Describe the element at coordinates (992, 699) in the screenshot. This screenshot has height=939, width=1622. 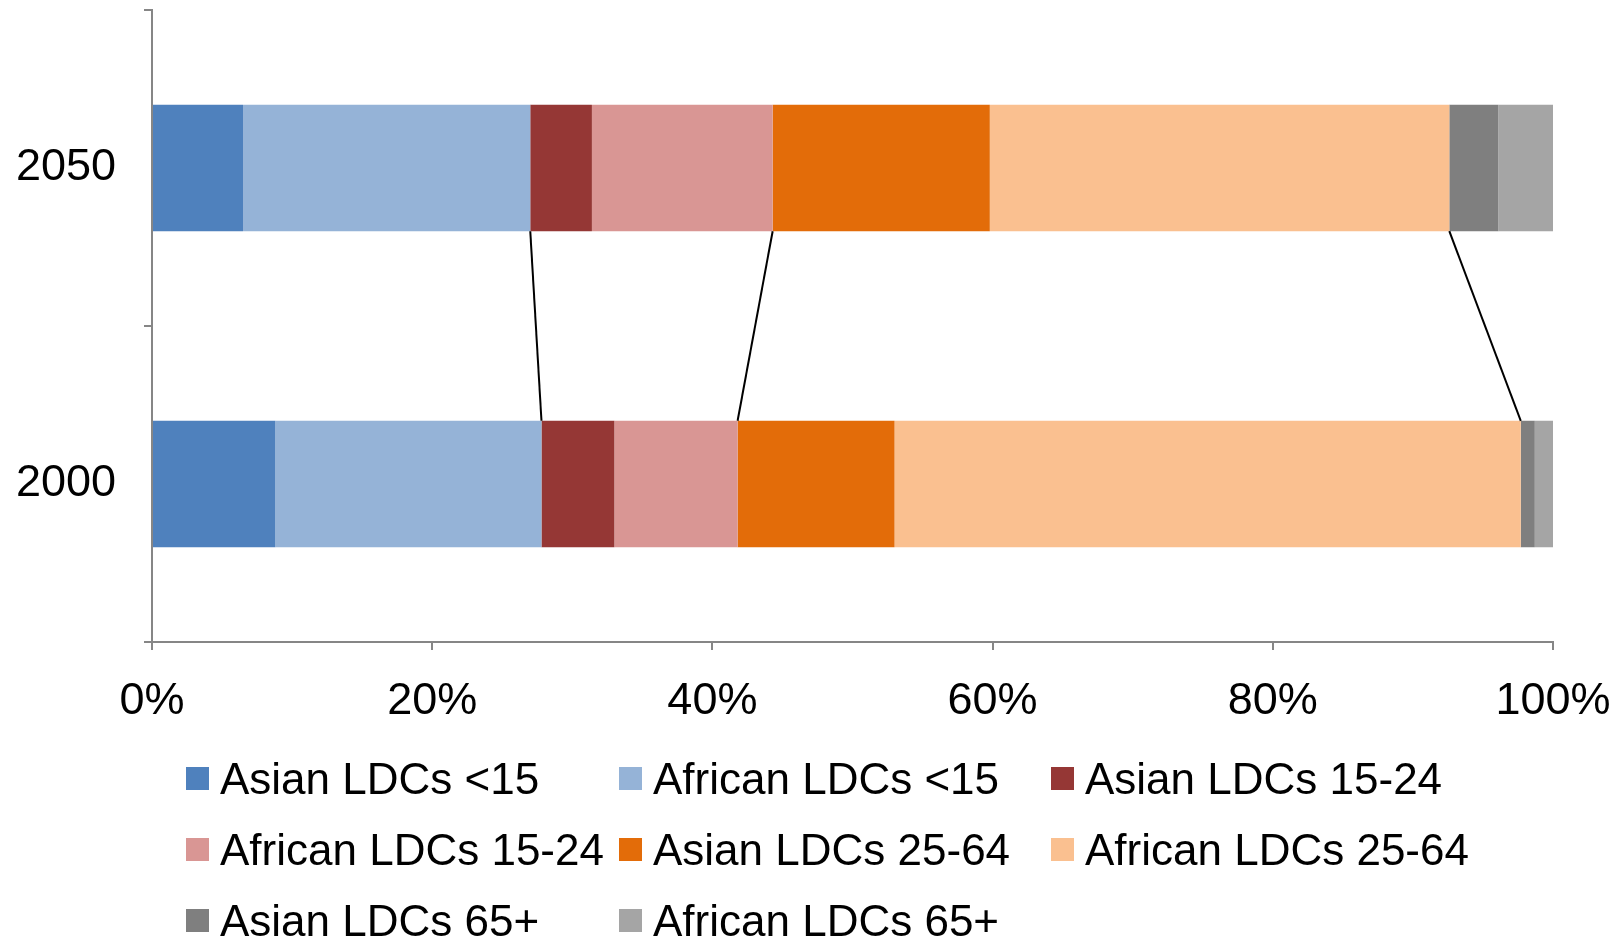
I see `x-tick-label: 60%` at that location.